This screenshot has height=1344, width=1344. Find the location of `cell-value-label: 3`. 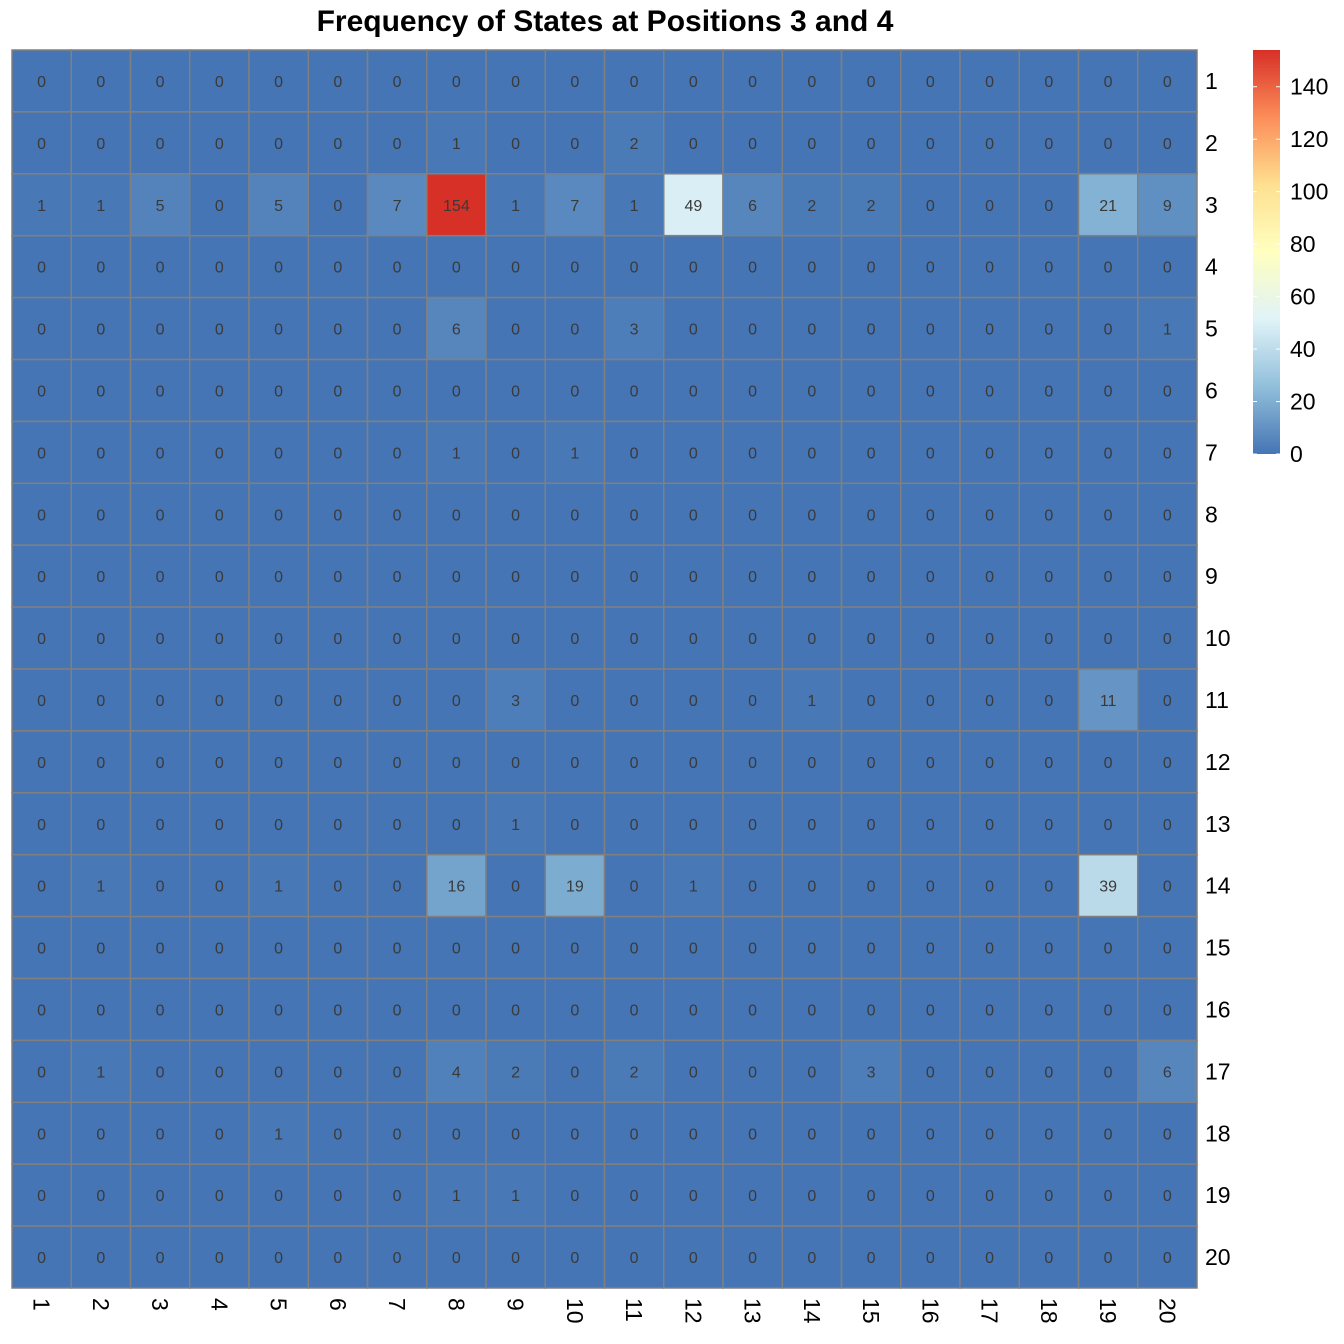

cell-value-label: 3 is located at coordinates (871, 1072).